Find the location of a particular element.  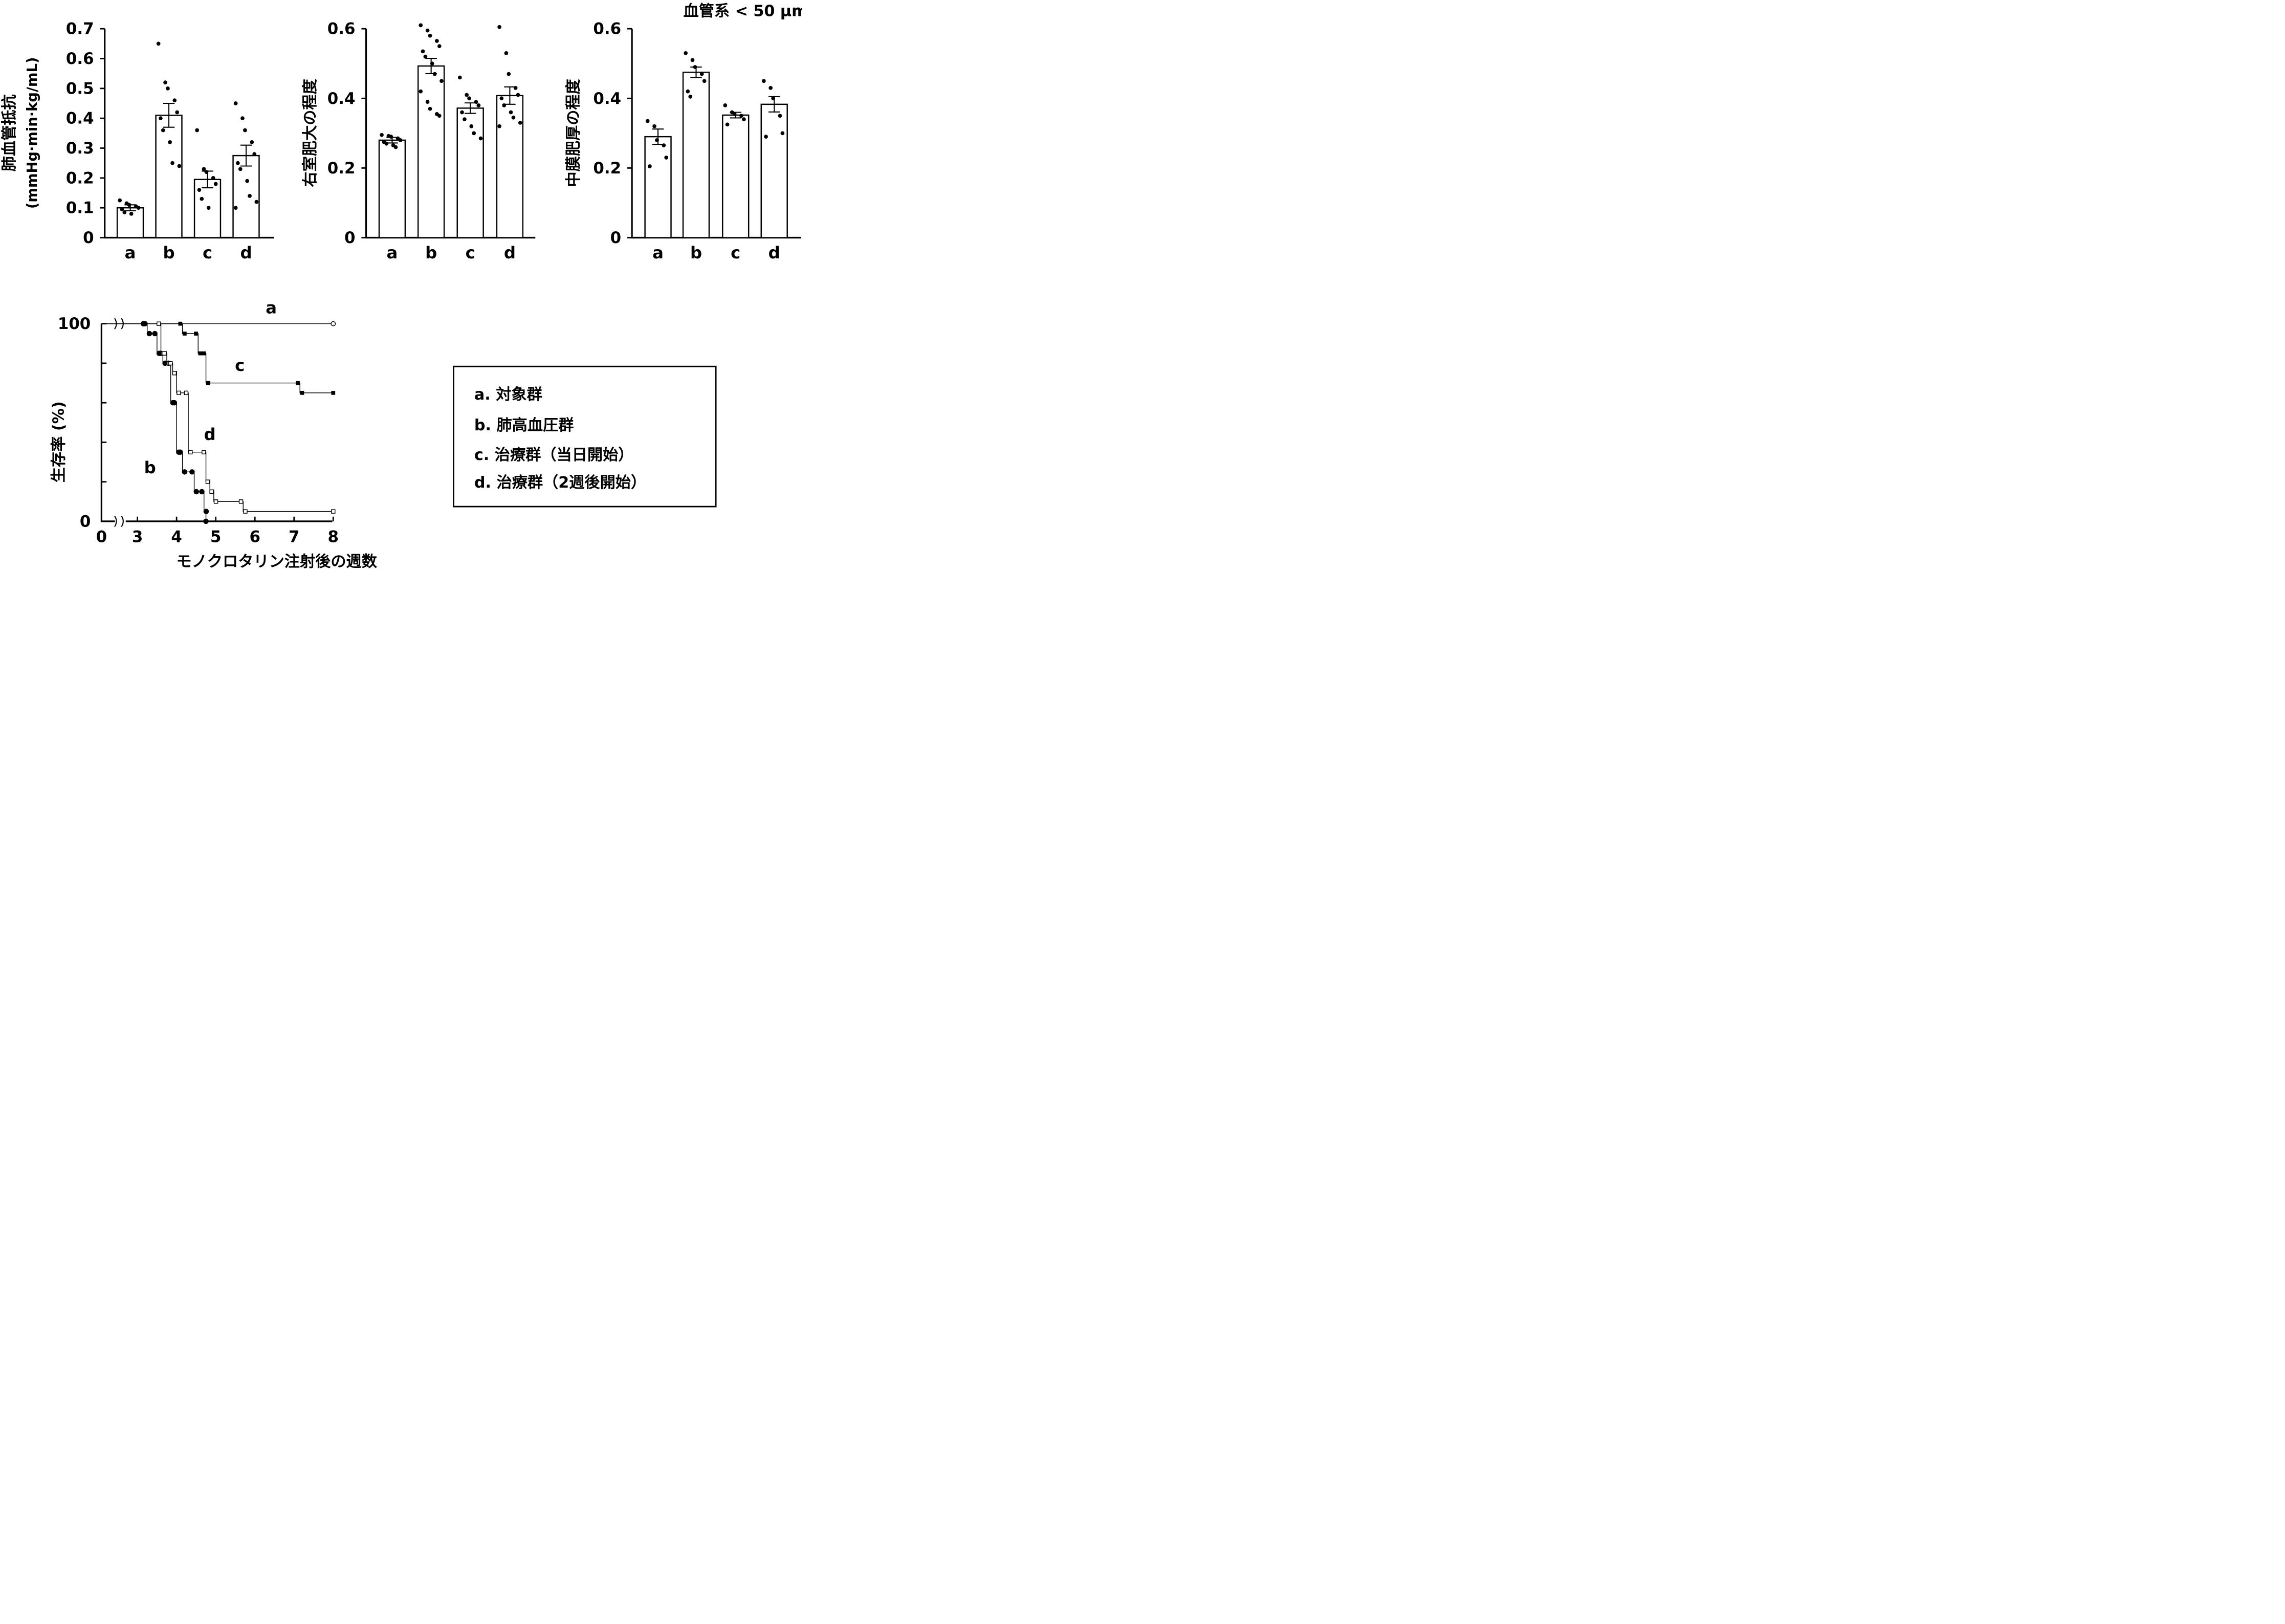

y-tick-label: 0.1 is located at coordinates (80, 208).